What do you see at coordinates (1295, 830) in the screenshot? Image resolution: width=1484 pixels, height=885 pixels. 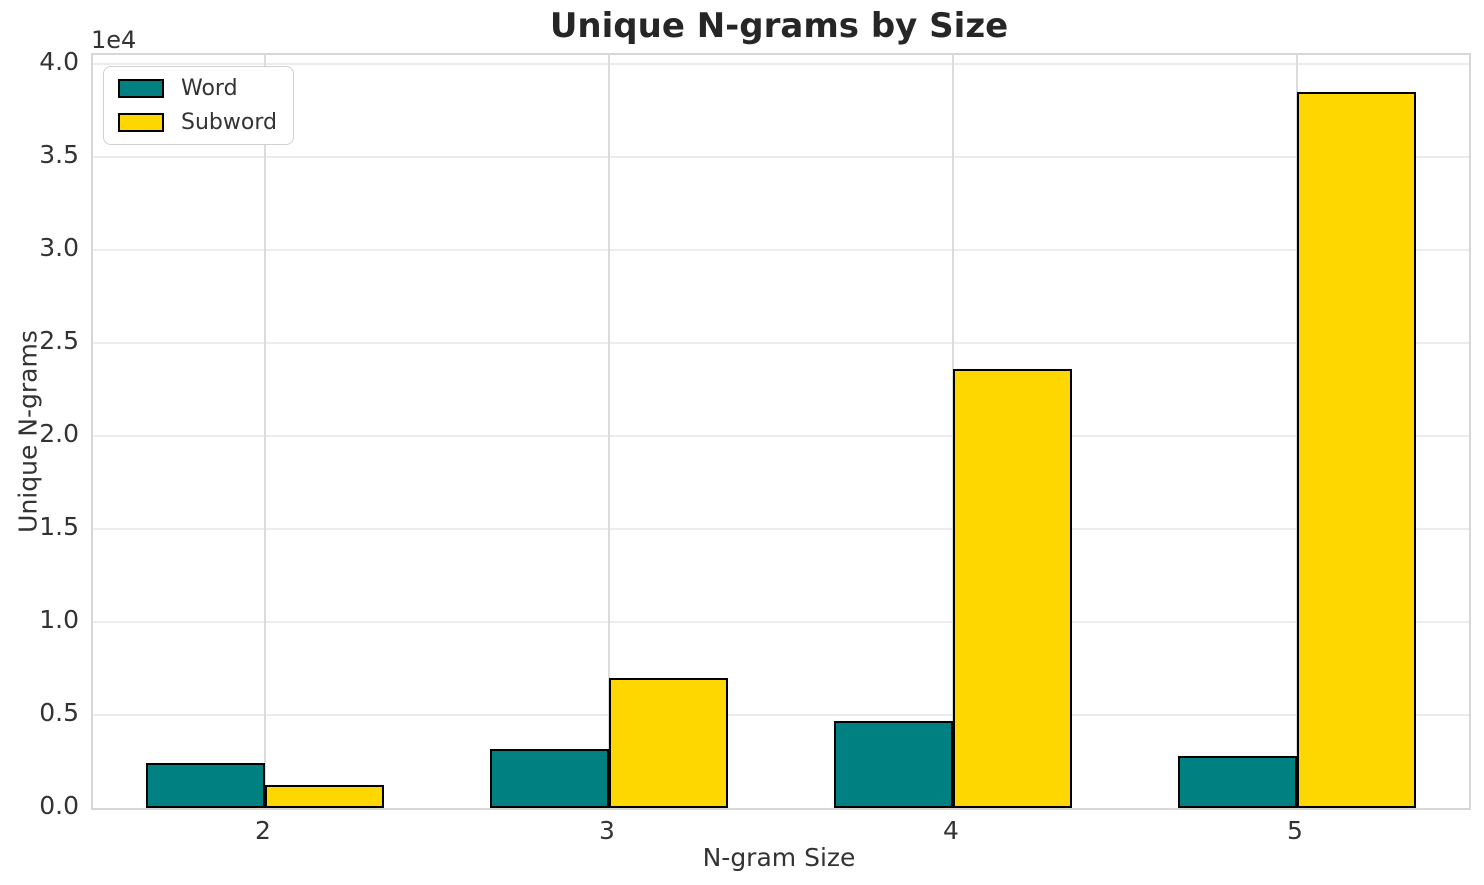 I see `x-tick-label-5: 5` at bounding box center [1295, 830].